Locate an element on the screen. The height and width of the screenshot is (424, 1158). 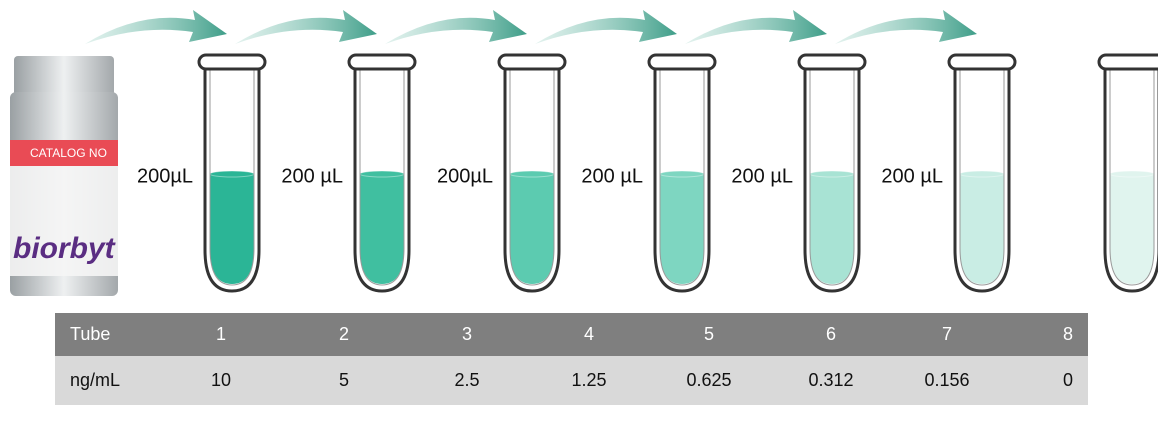
volumes: 200µL 200 µL 200µL 200 µL 200 µL 200 µL is located at coordinates (540, 176).